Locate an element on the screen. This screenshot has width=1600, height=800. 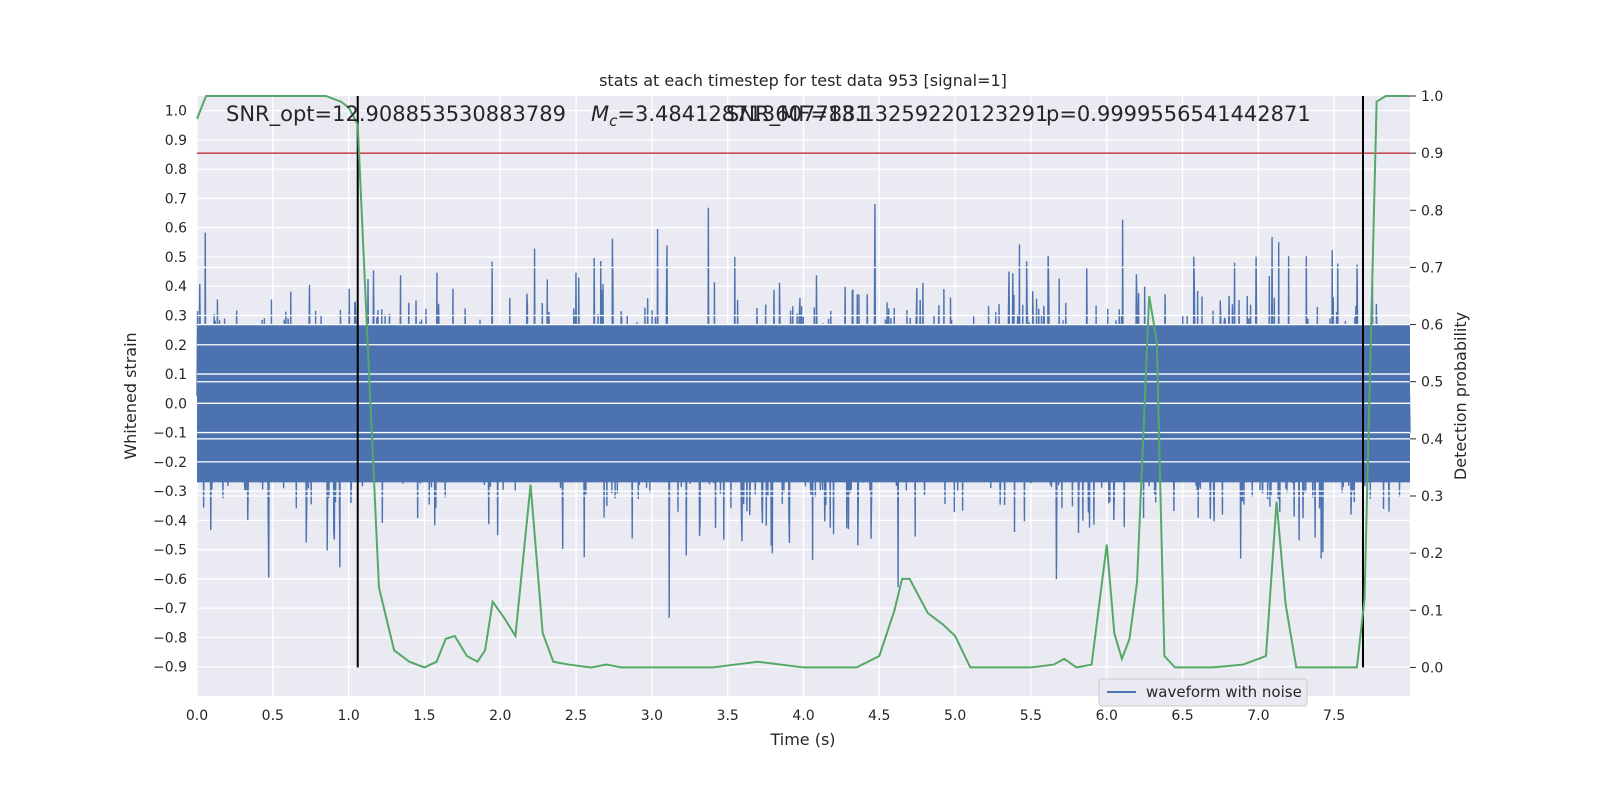
x-tick-label: 3.5 is located at coordinates (728, 716).